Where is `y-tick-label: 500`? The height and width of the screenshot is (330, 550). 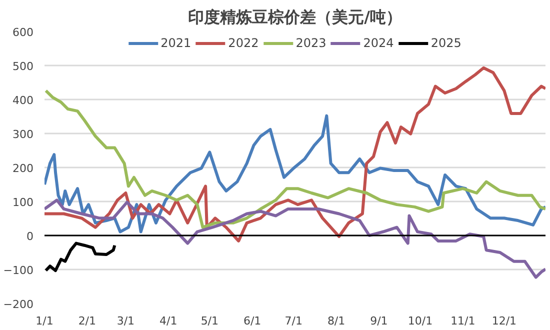 y-tick-label: 500 is located at coordinates (23, 66).